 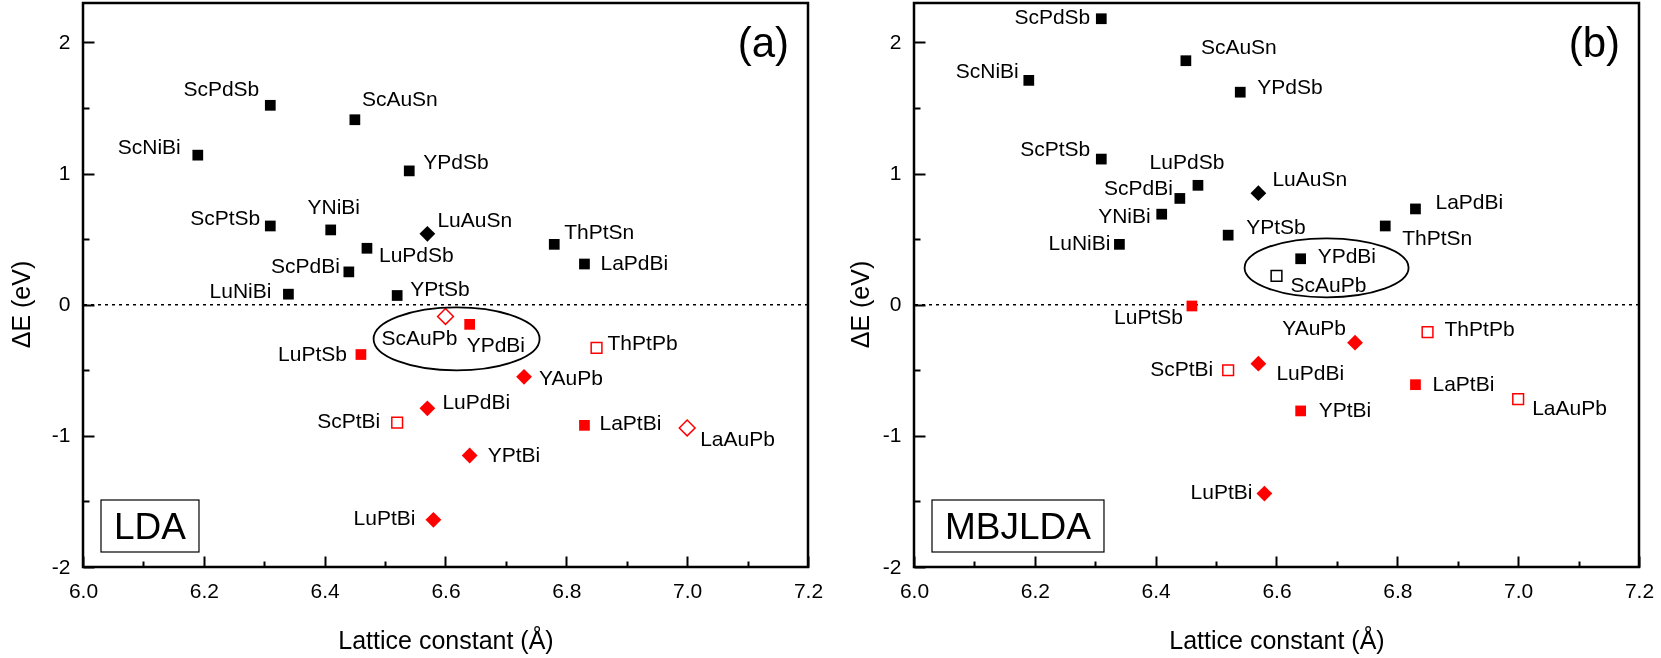 What do you see at coordinates (64, 41) in the screenshot?
I see `y-tick-label: 2` at bounding box center [64, 41].